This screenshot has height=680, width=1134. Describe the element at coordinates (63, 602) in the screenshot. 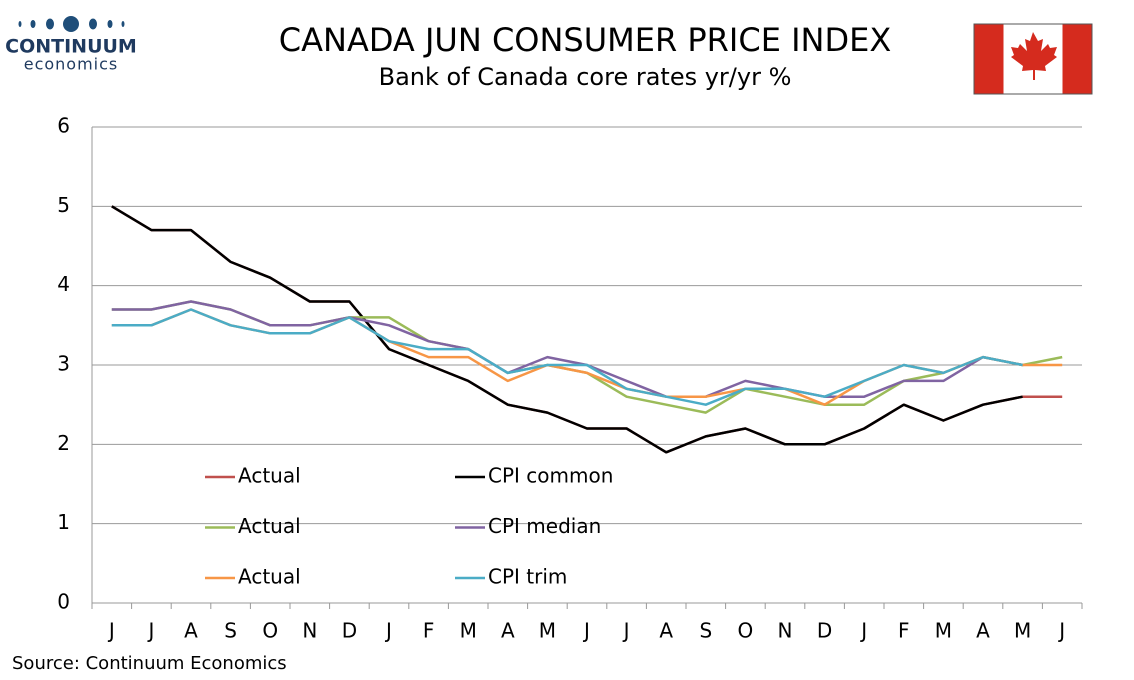

I see `y-tick-label: 0` at that location.